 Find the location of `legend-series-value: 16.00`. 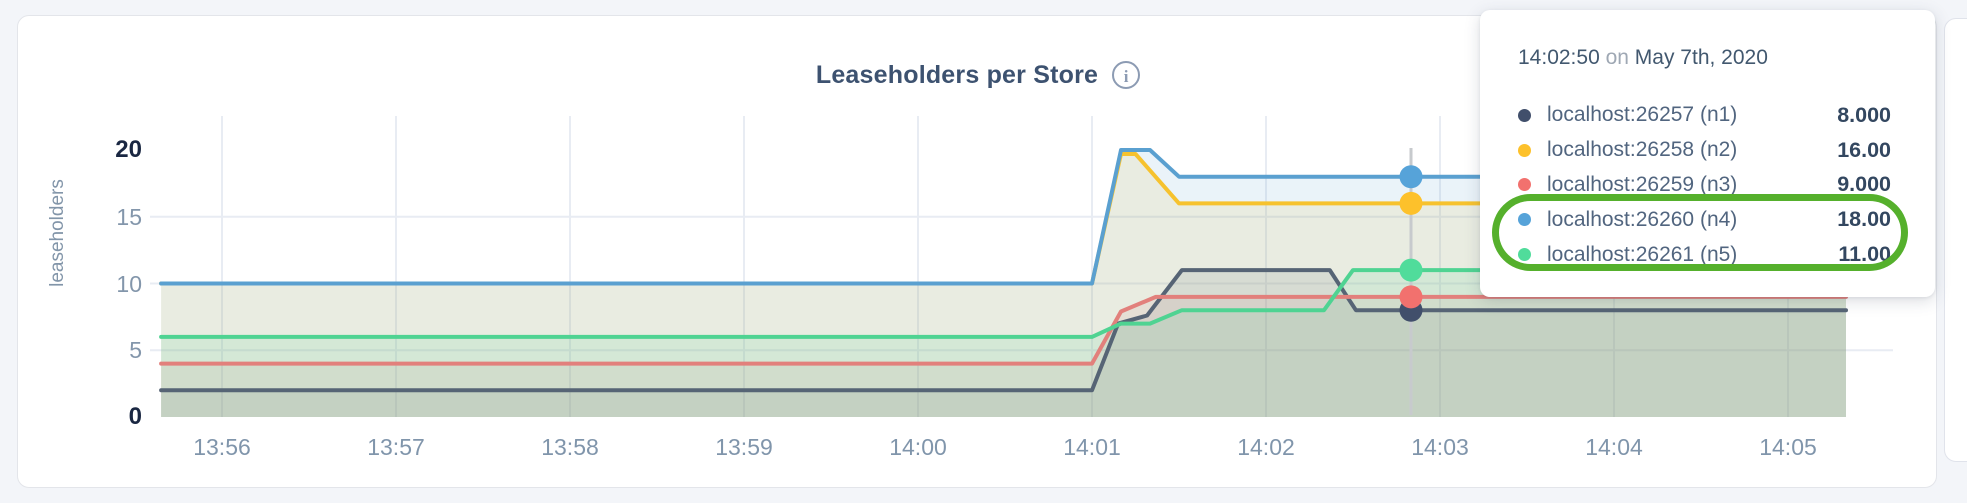

legend-series-value: 16.00 is located at coordinates (1864, 149).